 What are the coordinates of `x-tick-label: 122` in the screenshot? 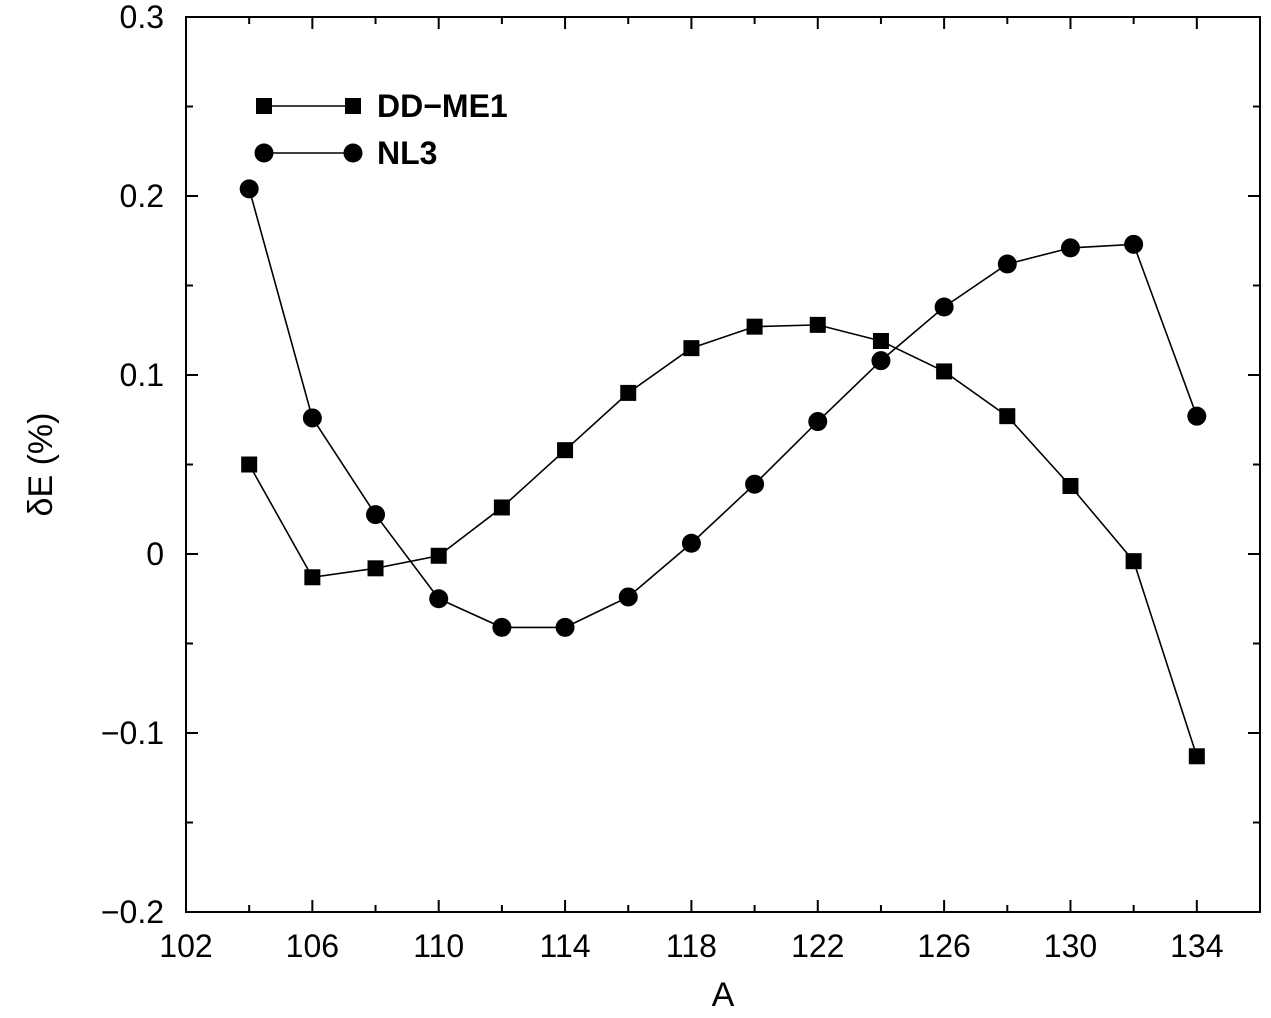 It's located at (817, 946).